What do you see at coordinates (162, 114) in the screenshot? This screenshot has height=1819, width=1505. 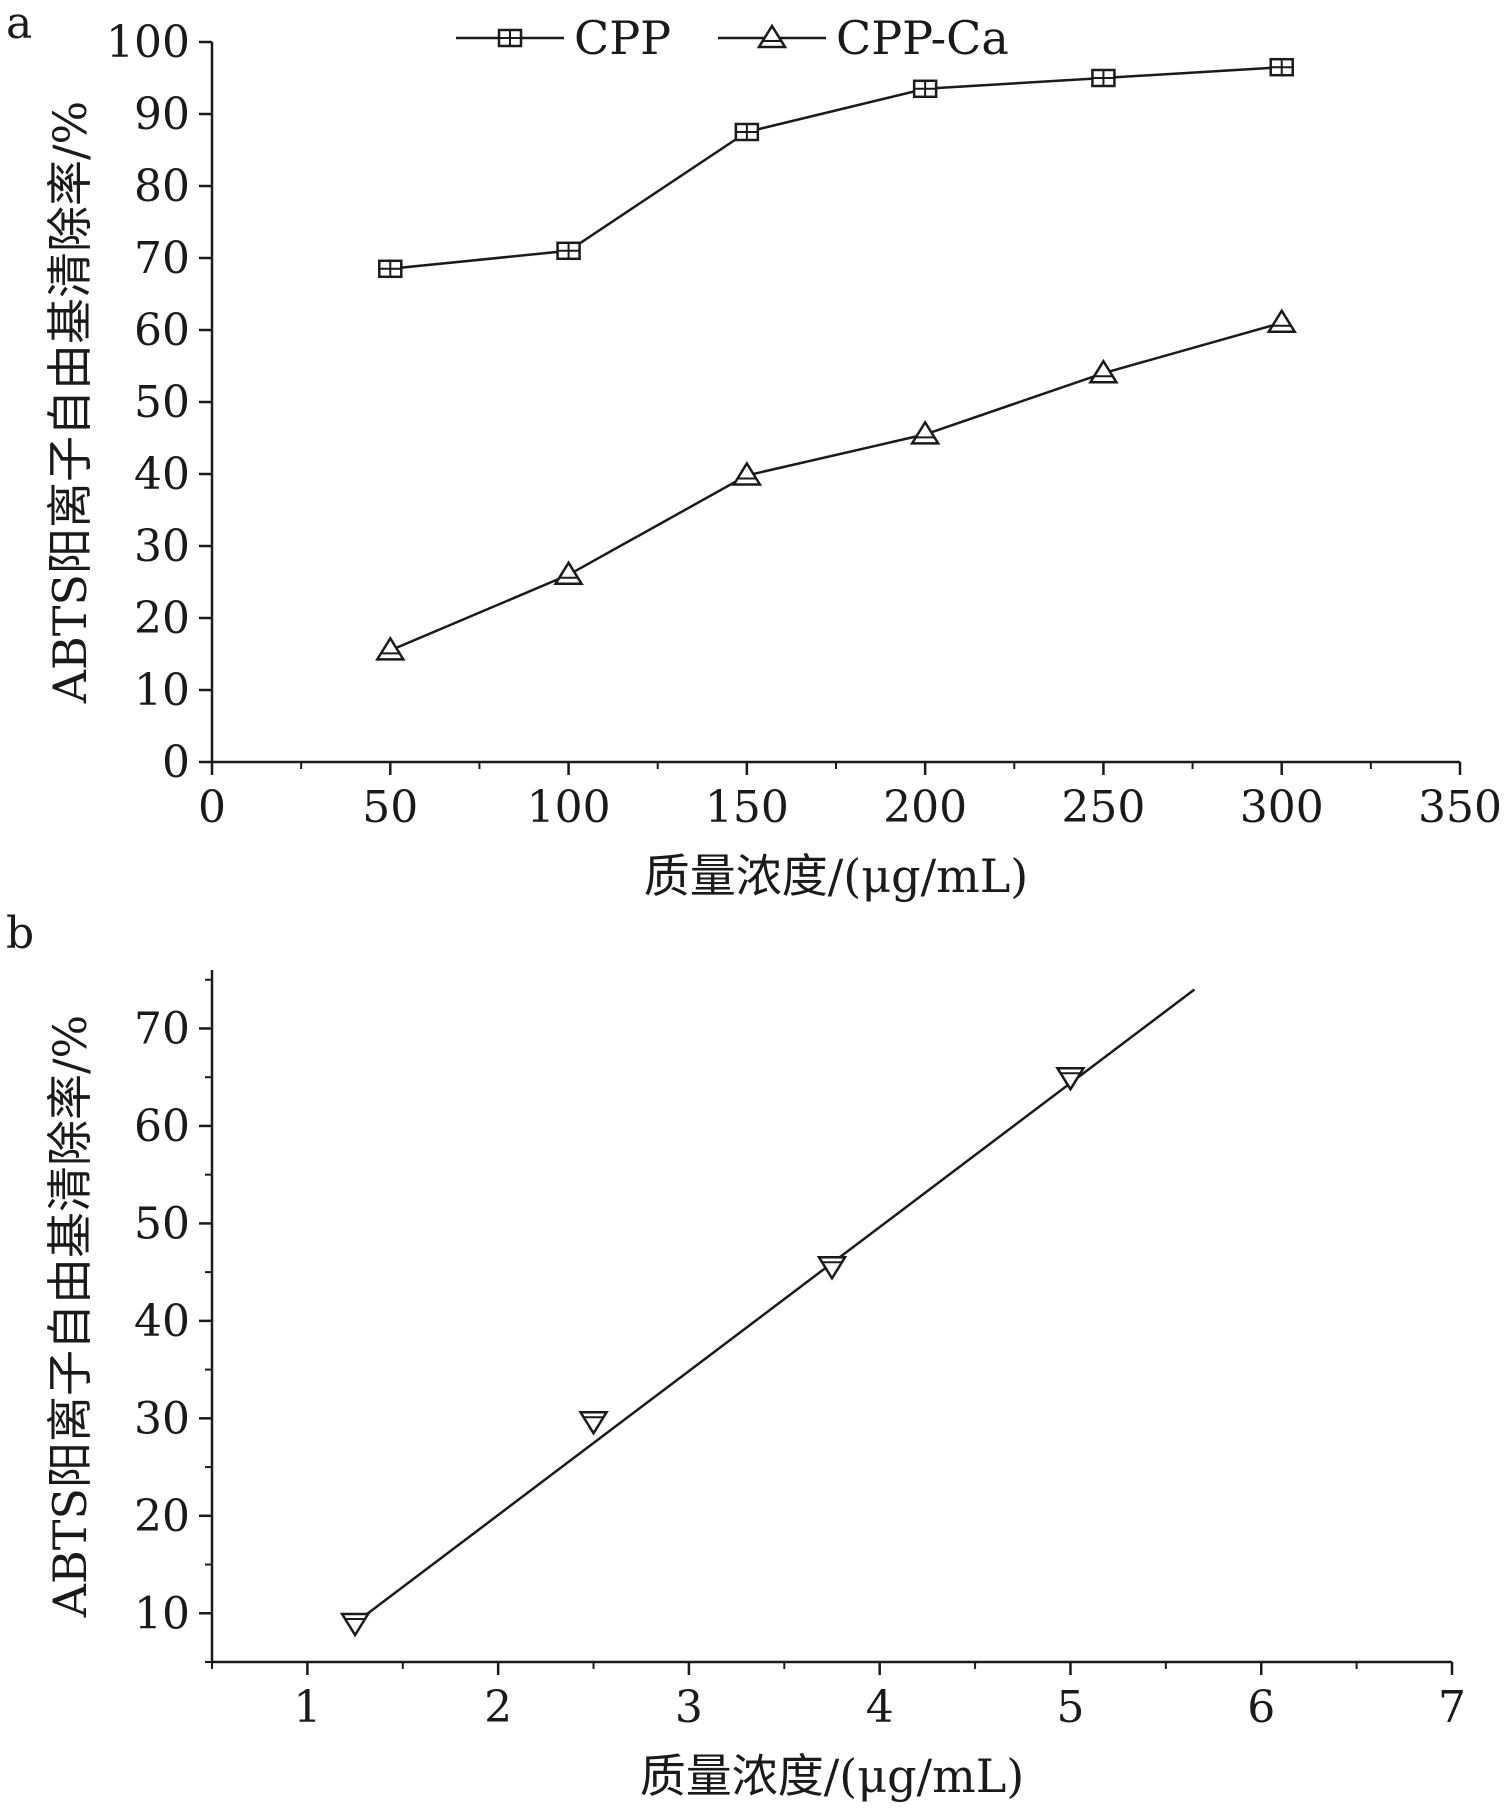 I see `y-tick-label: 90` at bounding box center [162, 114].